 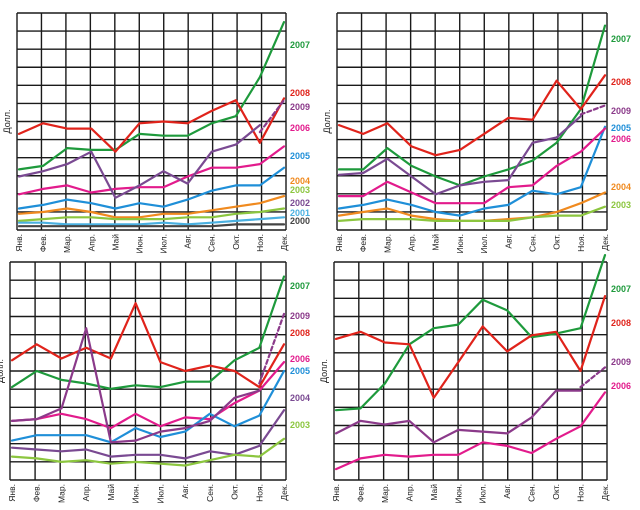 I want to click on legend-label: 2006, so click(x=621, y=139).